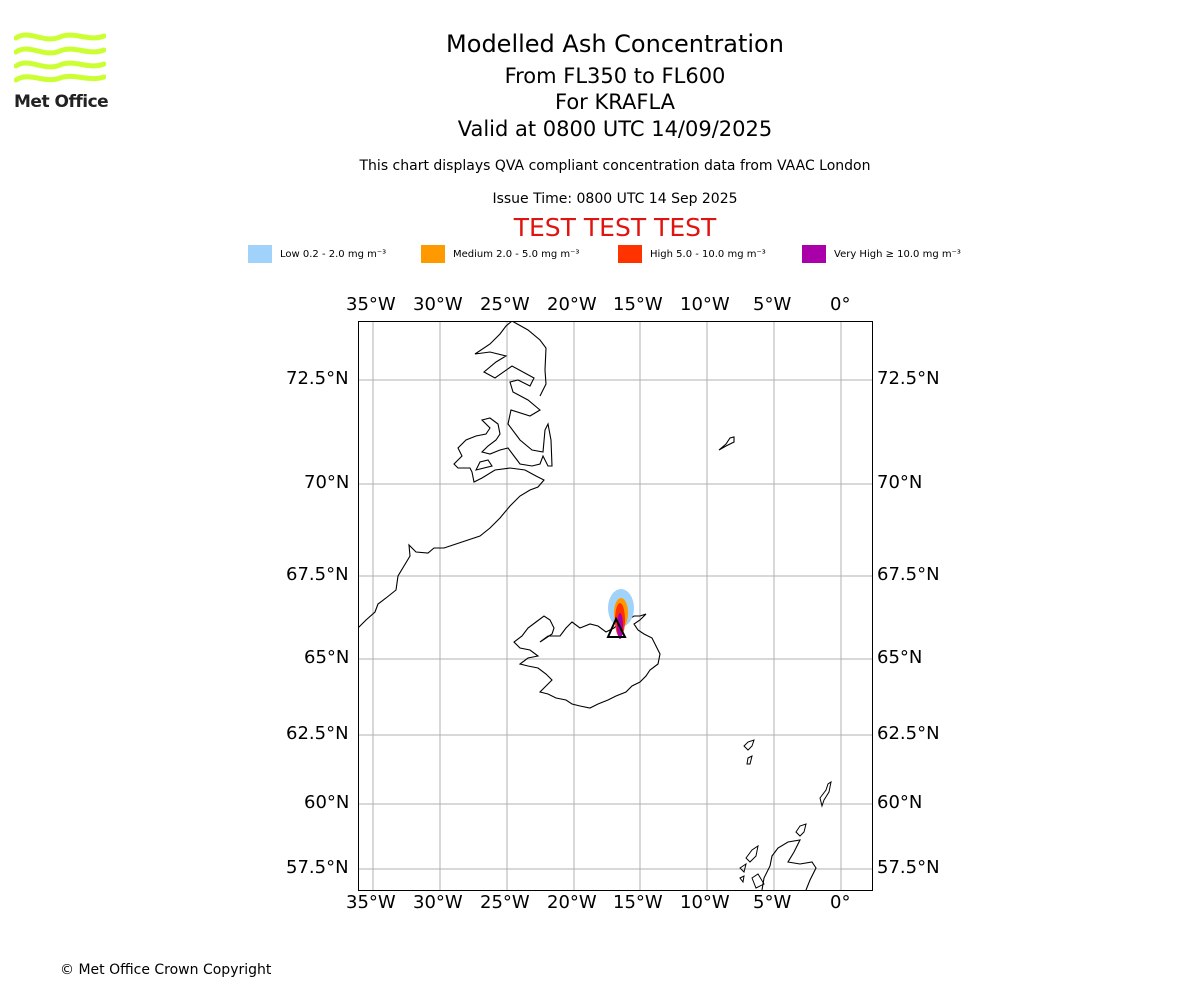  What do you see at coordinates (840, 902) in the screenshot?
I see `lon-tick-bottom-0: 0°` at bounding box center [840, 902].